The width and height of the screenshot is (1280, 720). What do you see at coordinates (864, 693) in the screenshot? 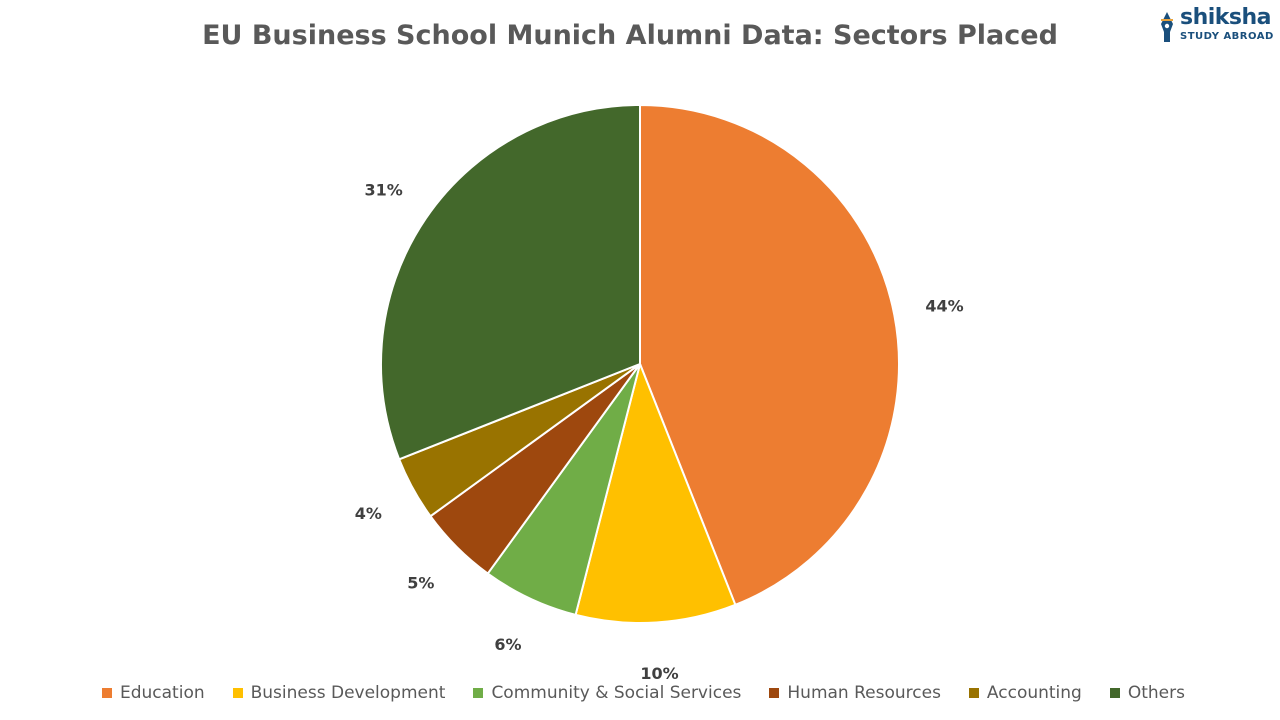
I see `legend-label: Human Resources` at bounding box center [864, 693].